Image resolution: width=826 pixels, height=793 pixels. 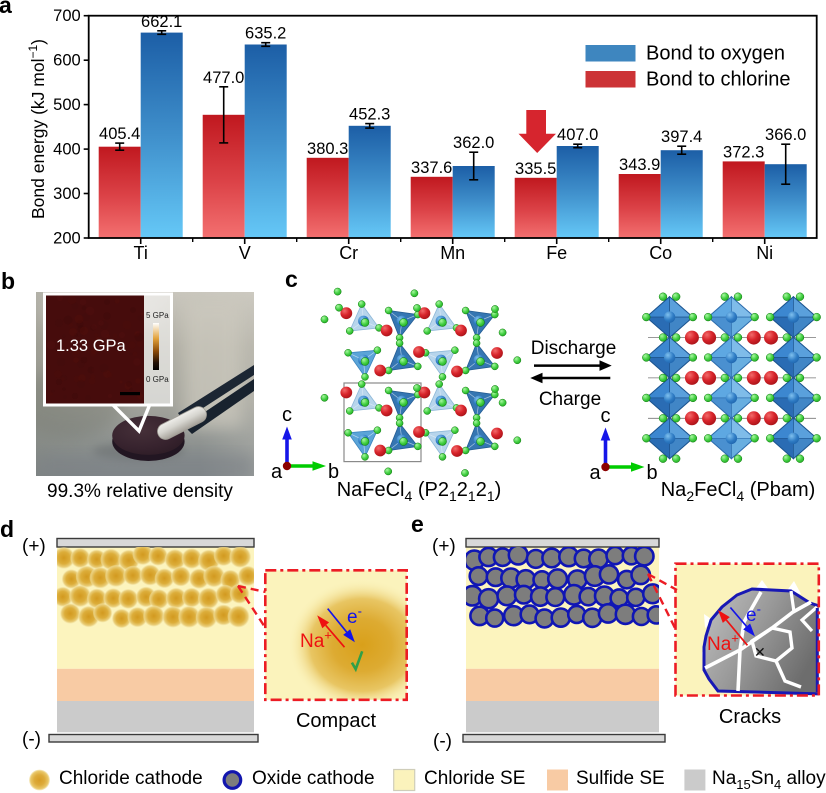 I want to click on svg-text: 200, so click(x=67, y=239).